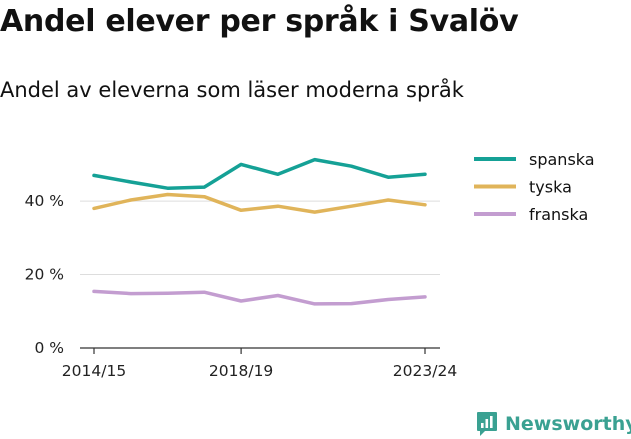 The width and height of the screenshot is (631, 439). I want to click on series-line-spanska, so click(259, 173).